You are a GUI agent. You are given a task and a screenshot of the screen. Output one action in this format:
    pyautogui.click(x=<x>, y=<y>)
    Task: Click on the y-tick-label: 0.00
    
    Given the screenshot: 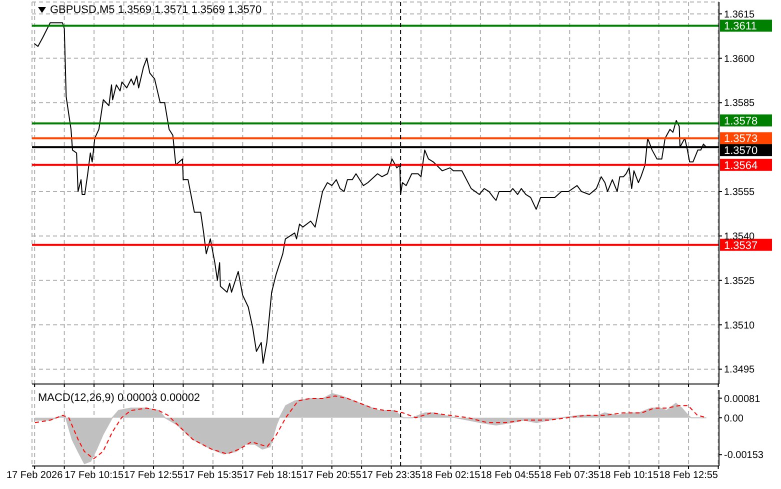 What is the action you would take?
    pyautogui.click(x=734, y=418)
    